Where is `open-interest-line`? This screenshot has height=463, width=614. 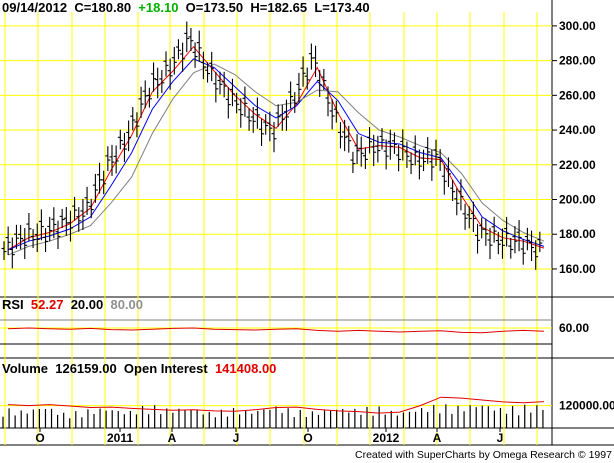 open-interest-line is located at coordinates (276, 405).